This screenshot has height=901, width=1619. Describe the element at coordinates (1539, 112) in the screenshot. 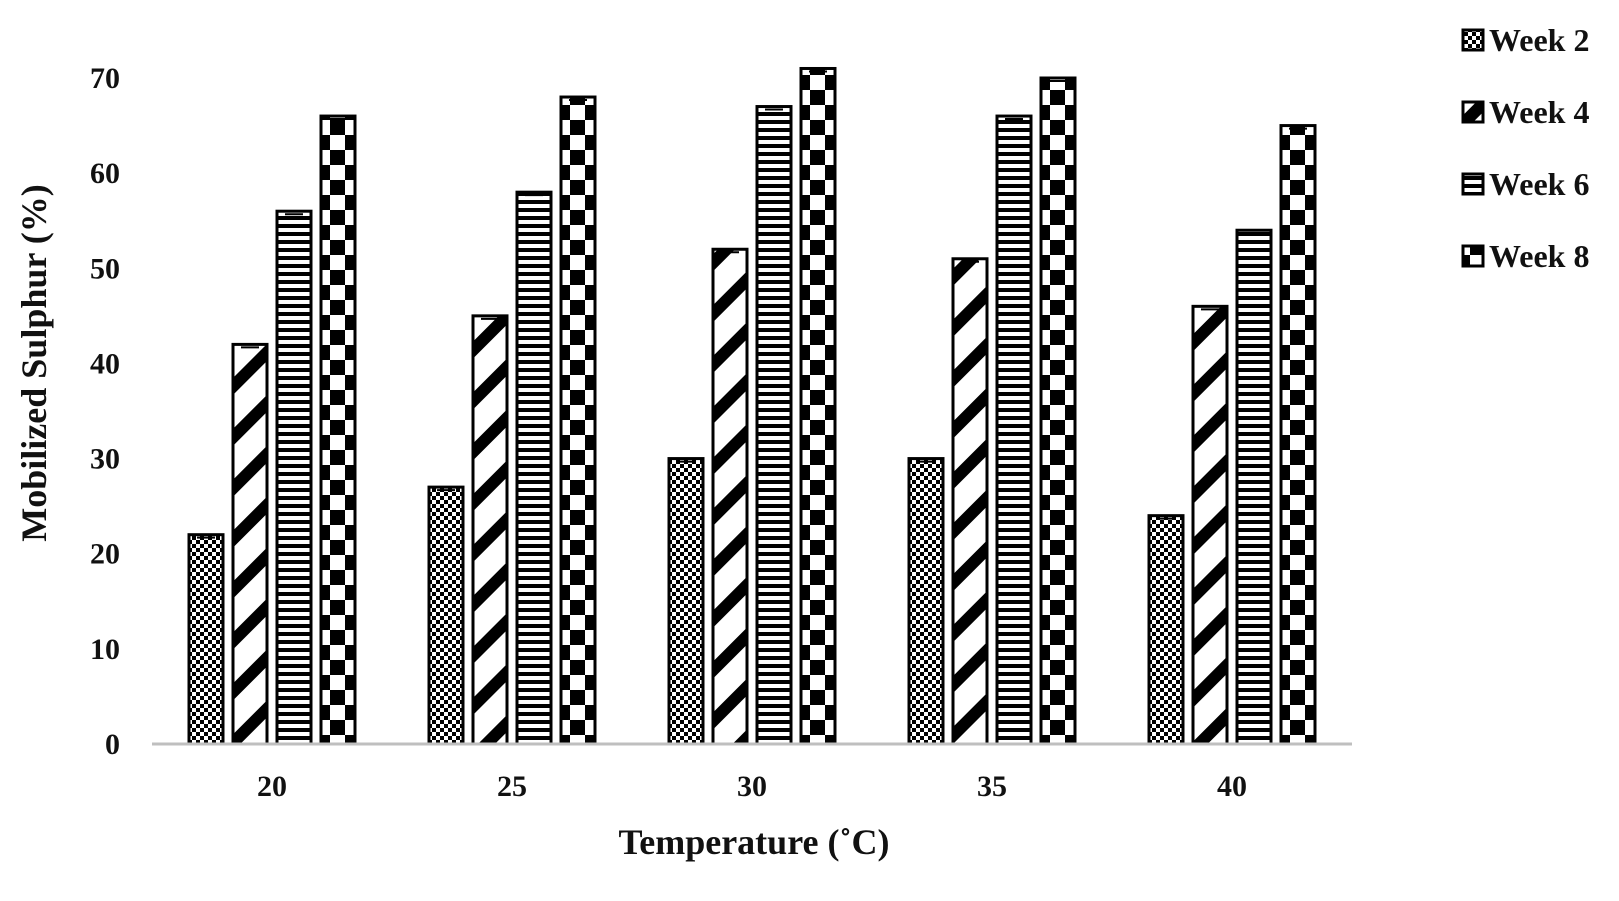

I see `legend-label: Week 4` at that location.